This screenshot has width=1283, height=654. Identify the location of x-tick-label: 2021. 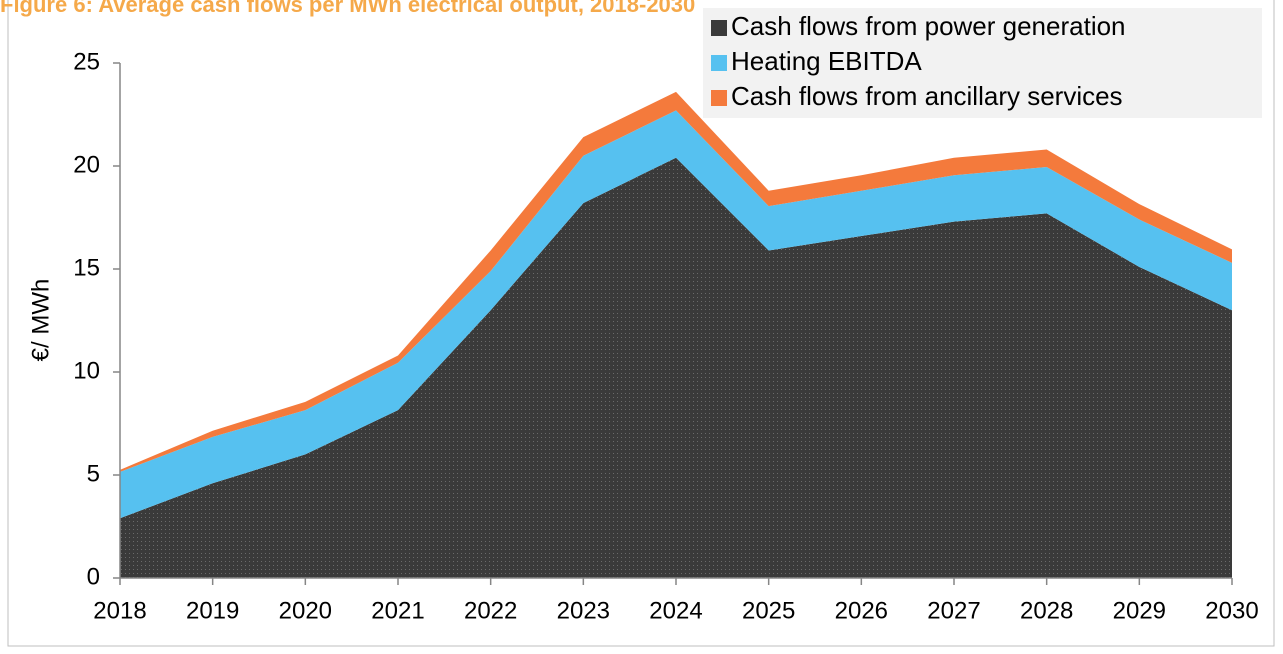
(397, 610).